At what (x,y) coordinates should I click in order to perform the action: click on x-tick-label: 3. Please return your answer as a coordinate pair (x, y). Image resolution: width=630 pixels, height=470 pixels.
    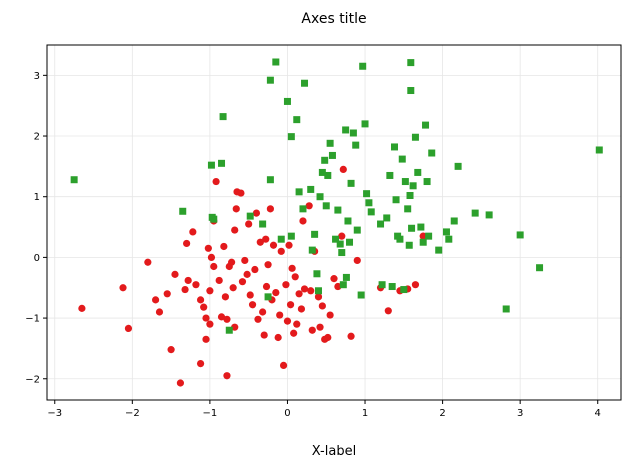
    Looking at the image, I should click on (520, 413).